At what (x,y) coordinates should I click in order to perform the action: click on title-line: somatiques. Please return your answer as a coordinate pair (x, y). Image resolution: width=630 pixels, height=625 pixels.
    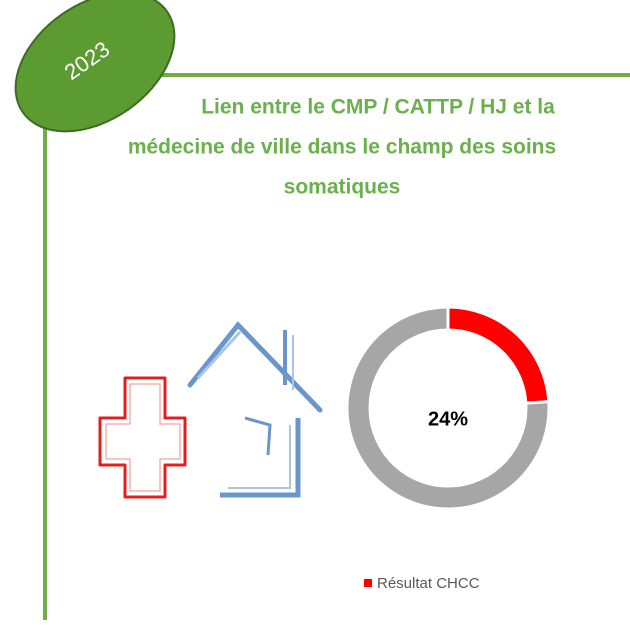
    Looking at the image, I should click on (342, 187).